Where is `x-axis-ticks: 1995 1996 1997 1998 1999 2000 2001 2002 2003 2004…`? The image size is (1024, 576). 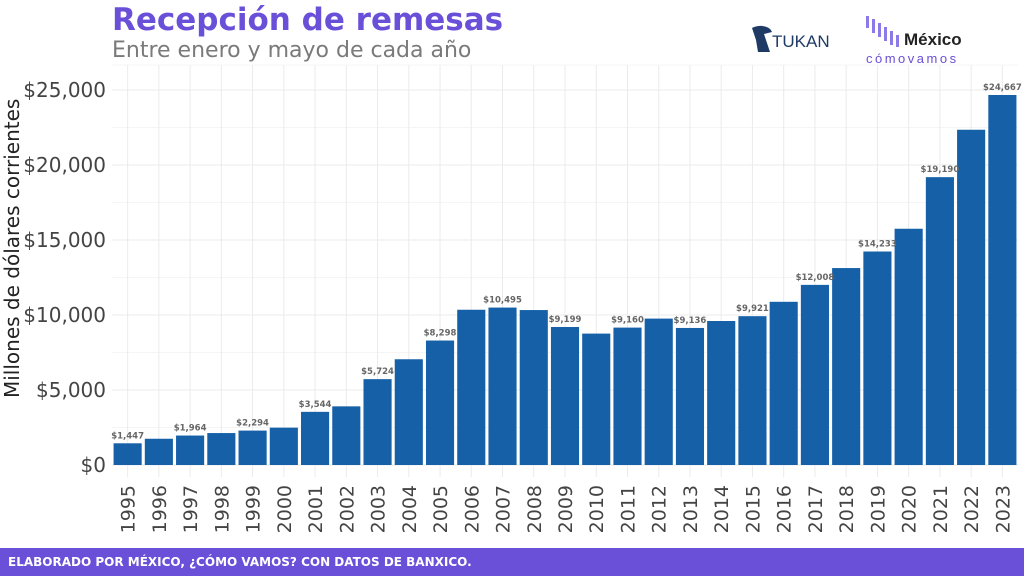 x-axis-ticks: 1995 1996 1997 1998 1999 2000 2001 2002 2003 2004… is located at coordinates (566, 509).